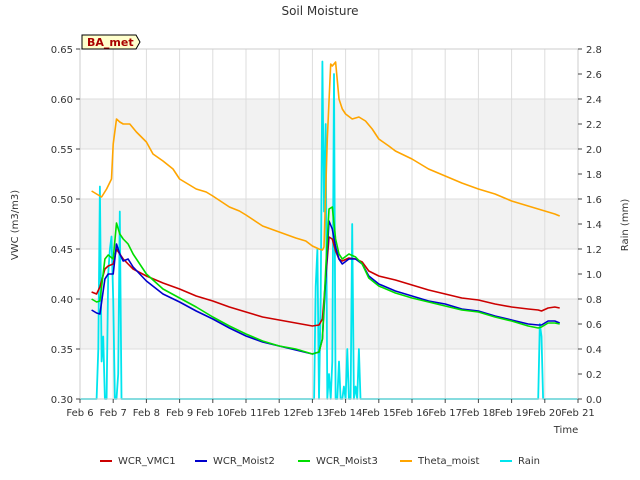 Image resolution: width=640 pixels, height=480 pixels. I want to click on x-tick-label: Feb 12, so click(279, 413).